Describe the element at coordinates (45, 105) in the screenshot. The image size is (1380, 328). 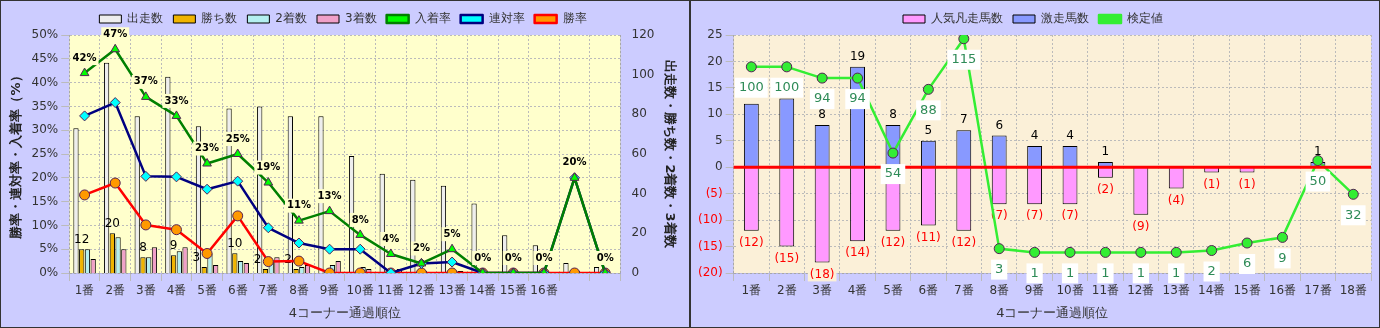
I see `y-tick-label: 35%` at that location.